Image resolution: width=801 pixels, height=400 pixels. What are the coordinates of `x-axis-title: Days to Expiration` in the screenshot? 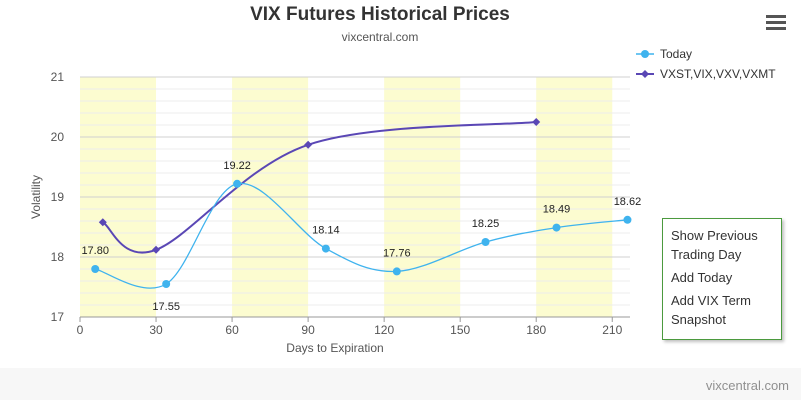 It's located at (334, 348).